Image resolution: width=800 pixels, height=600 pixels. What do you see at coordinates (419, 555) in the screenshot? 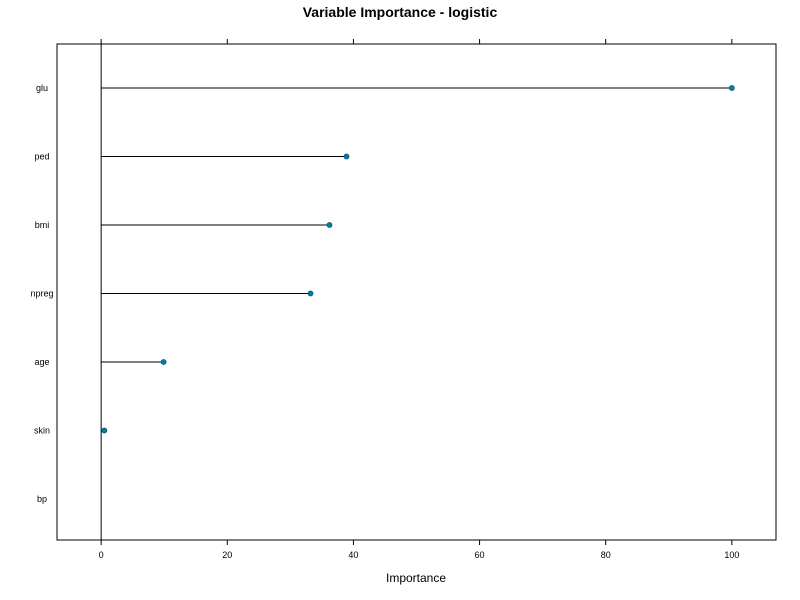
I see `x-tick-labels: 0 20 40 60 80 100` at bounding box center [419, 555].